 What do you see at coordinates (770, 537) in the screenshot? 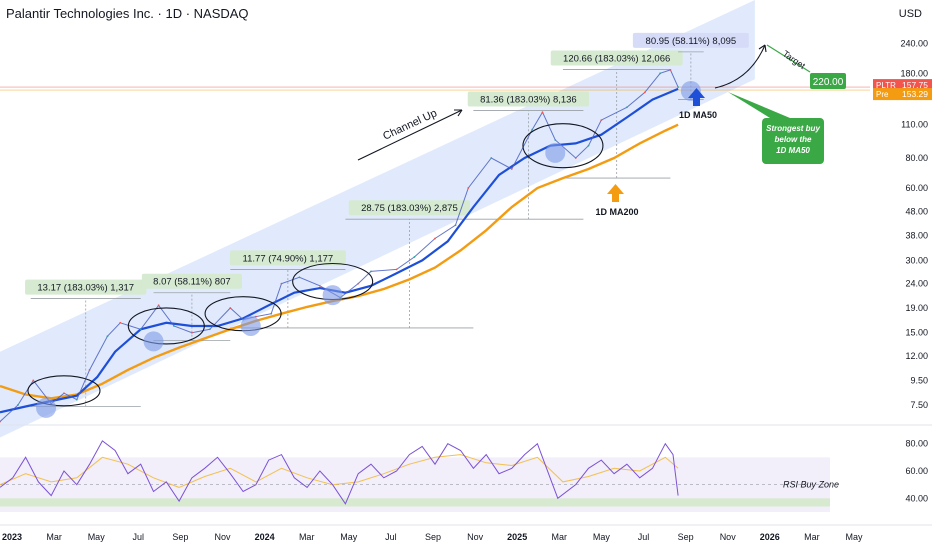
I see `x-tick-label: 2026` at bounding box center [770, 537].